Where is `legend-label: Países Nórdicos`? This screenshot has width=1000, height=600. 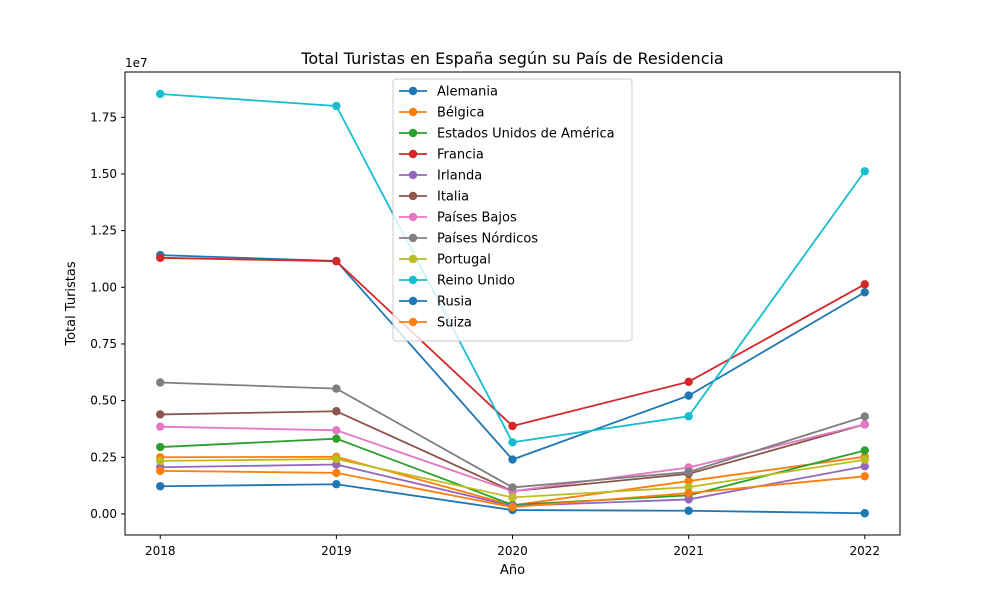
legend-label: Países Nórdicos is located at coordinates (487, 239).